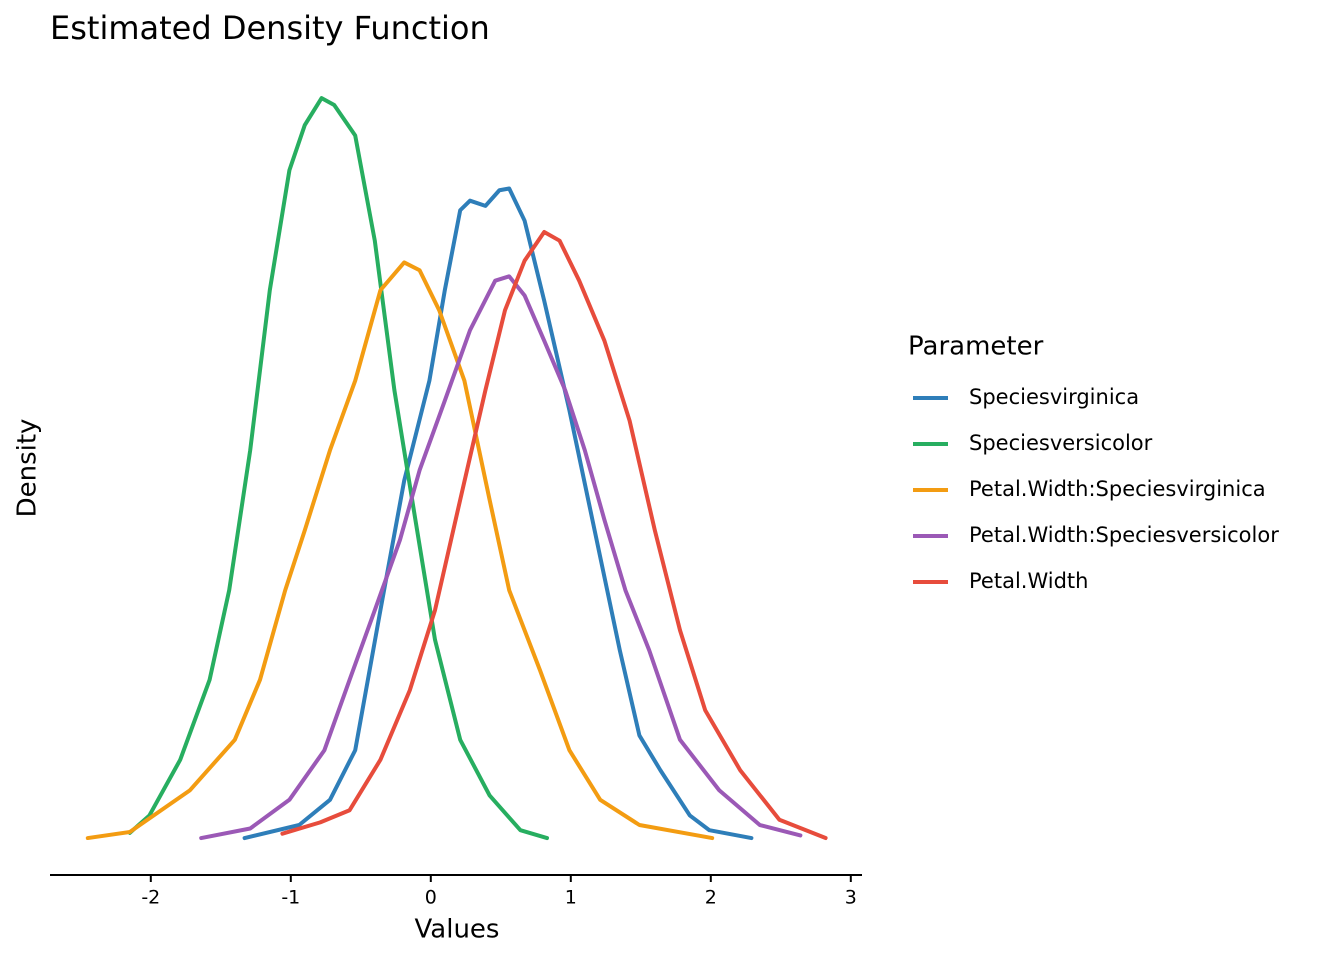  What do you see at coordinates (1061, 443) in the screenshot?
I see `legend-label: Speciesversicolor` at bounding box center [1061, 443].